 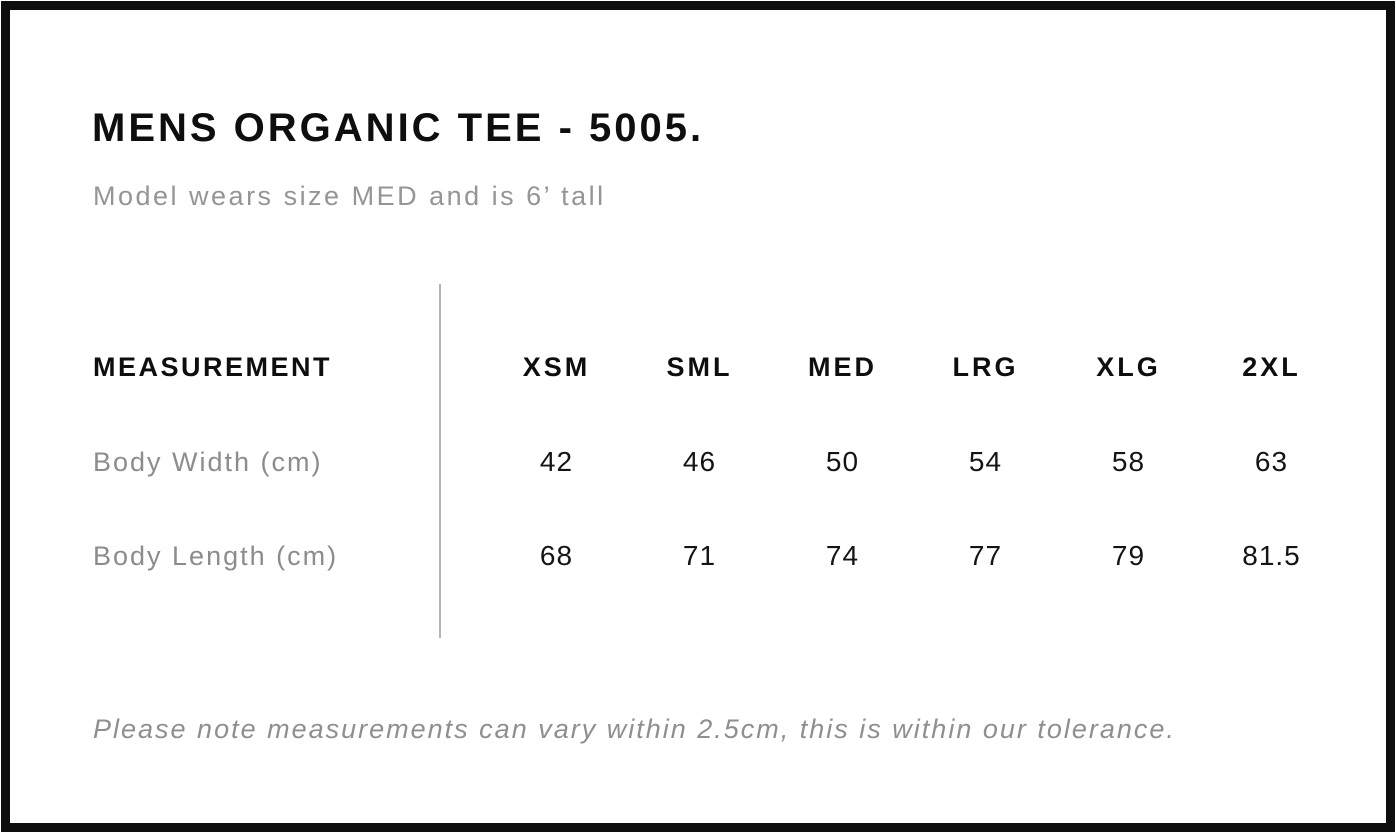 What do you see at coordinates (1128, 367) in the screenshot?
I see `column-header-xlg: XLG` at bounding box center [1128, 367].